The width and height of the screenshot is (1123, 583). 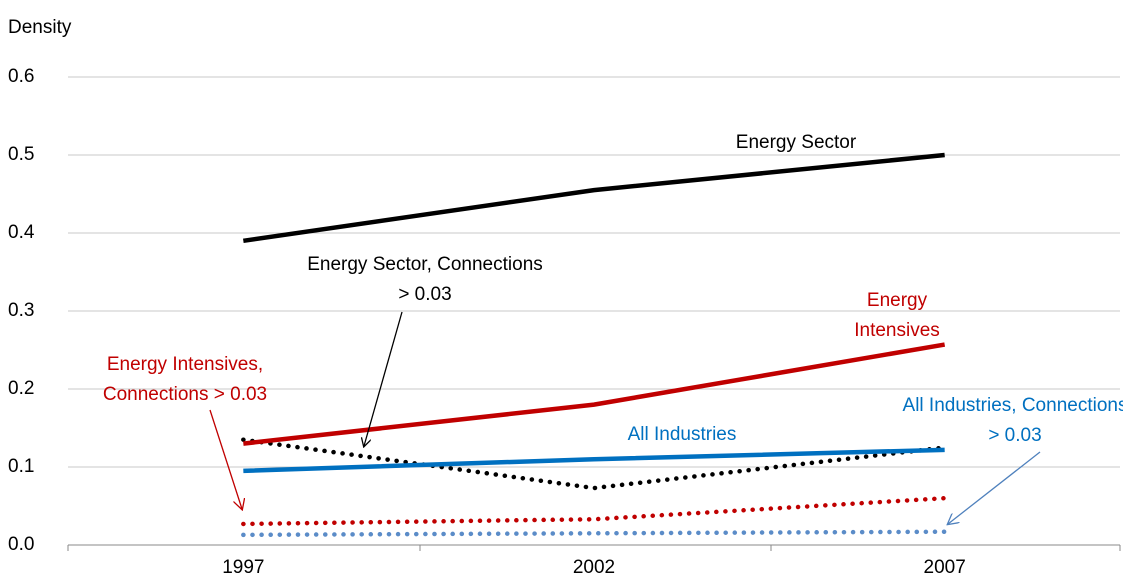 What do you see at coordinates (425, 279) in the screenshot?
I see `series-label: Energy Sector, Connections > 0.03` at bounding box center [425, 279].